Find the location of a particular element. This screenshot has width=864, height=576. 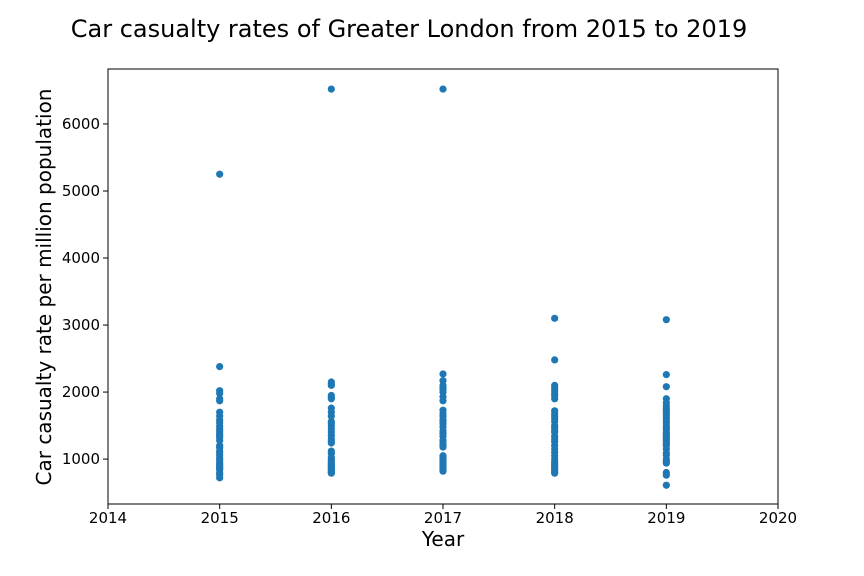

x-tick-label: 2015 is located at coordinates (220, 518).